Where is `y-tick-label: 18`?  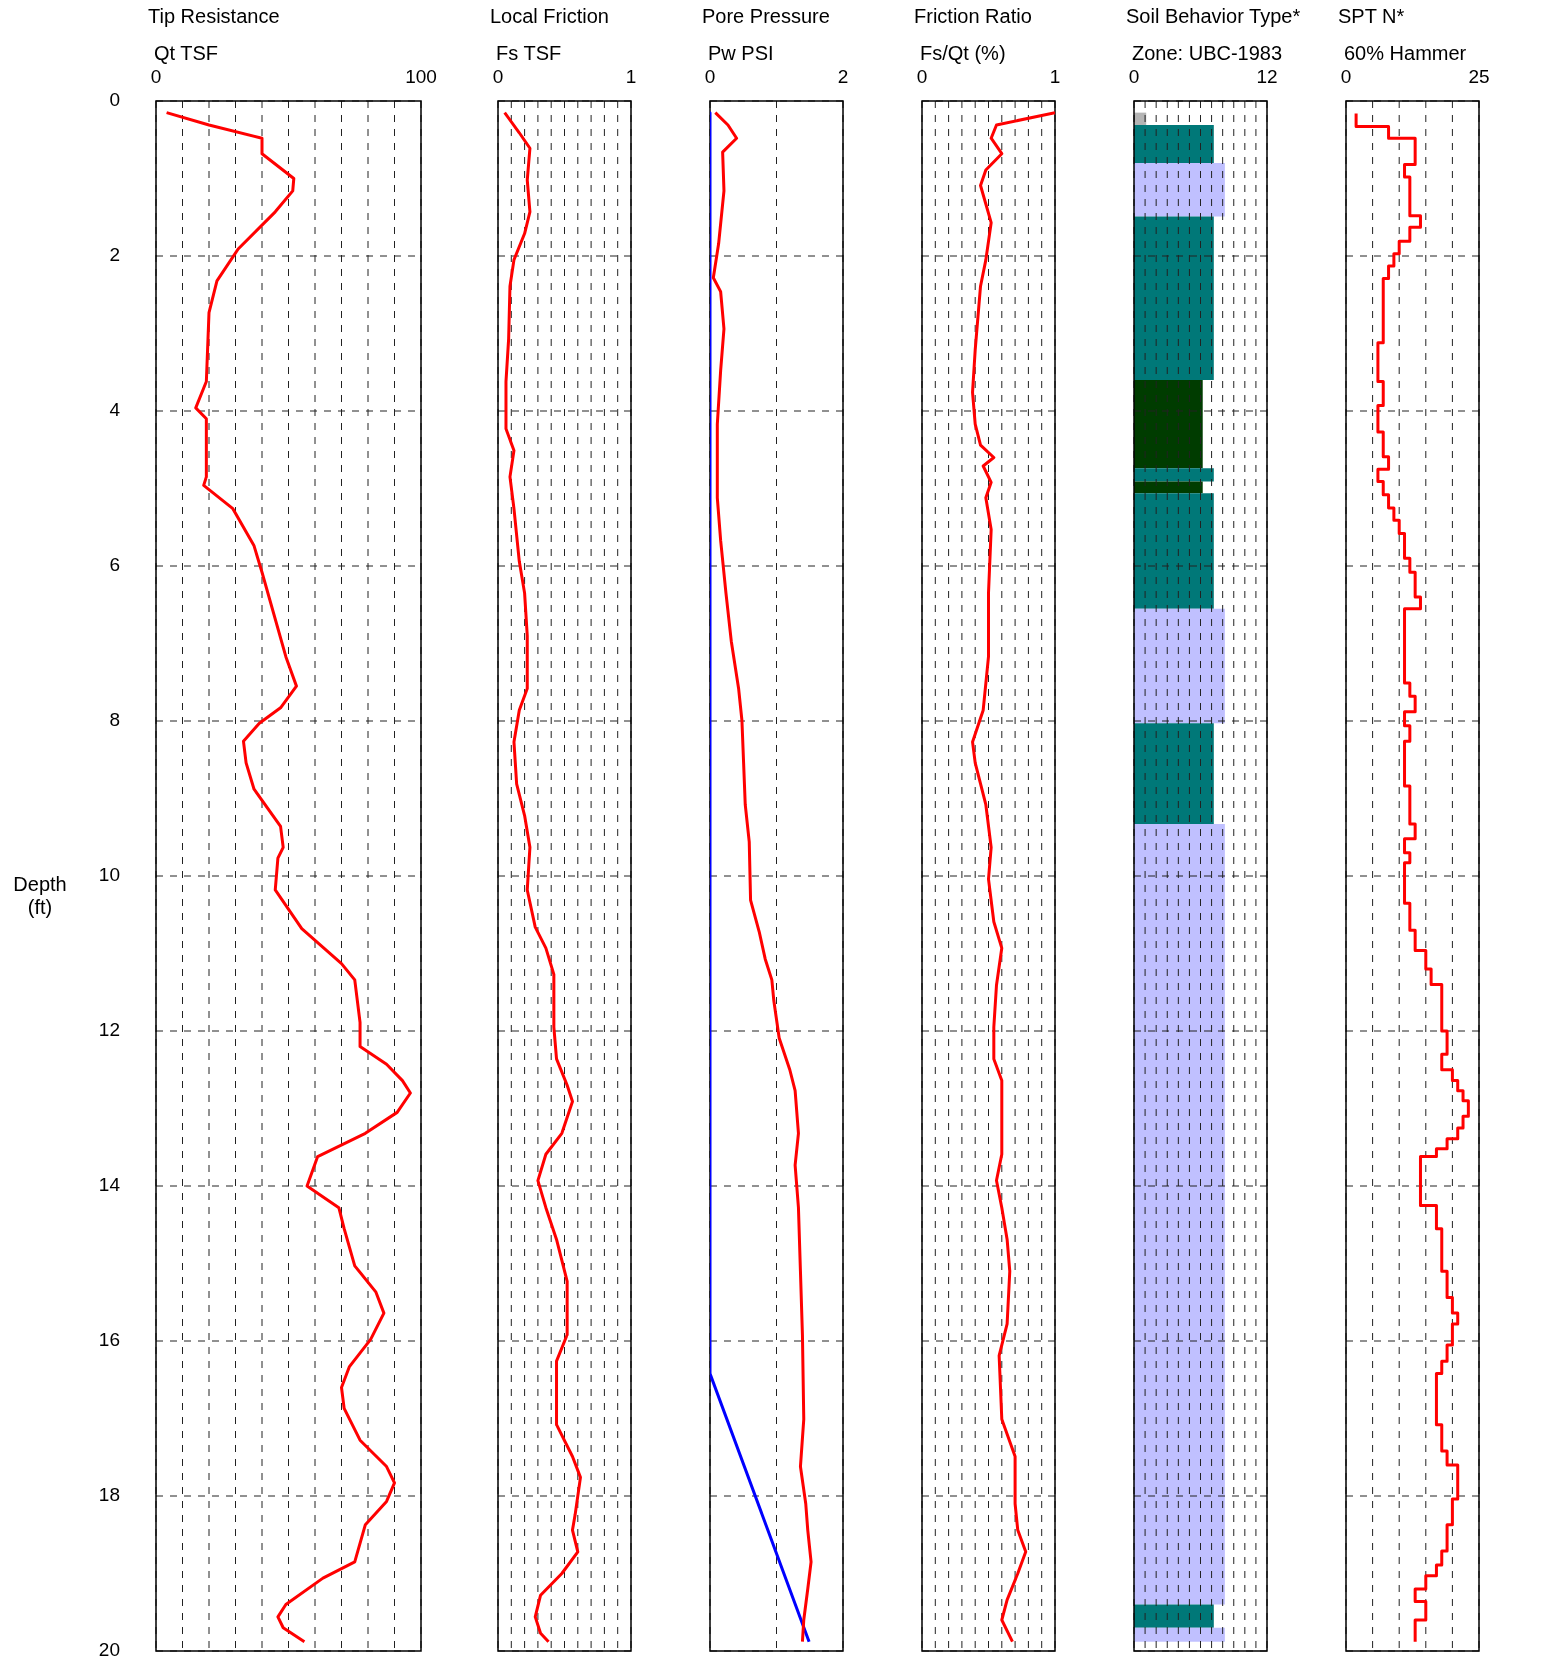 y-tick-label: 18 is located at coordinates (109, 1495).